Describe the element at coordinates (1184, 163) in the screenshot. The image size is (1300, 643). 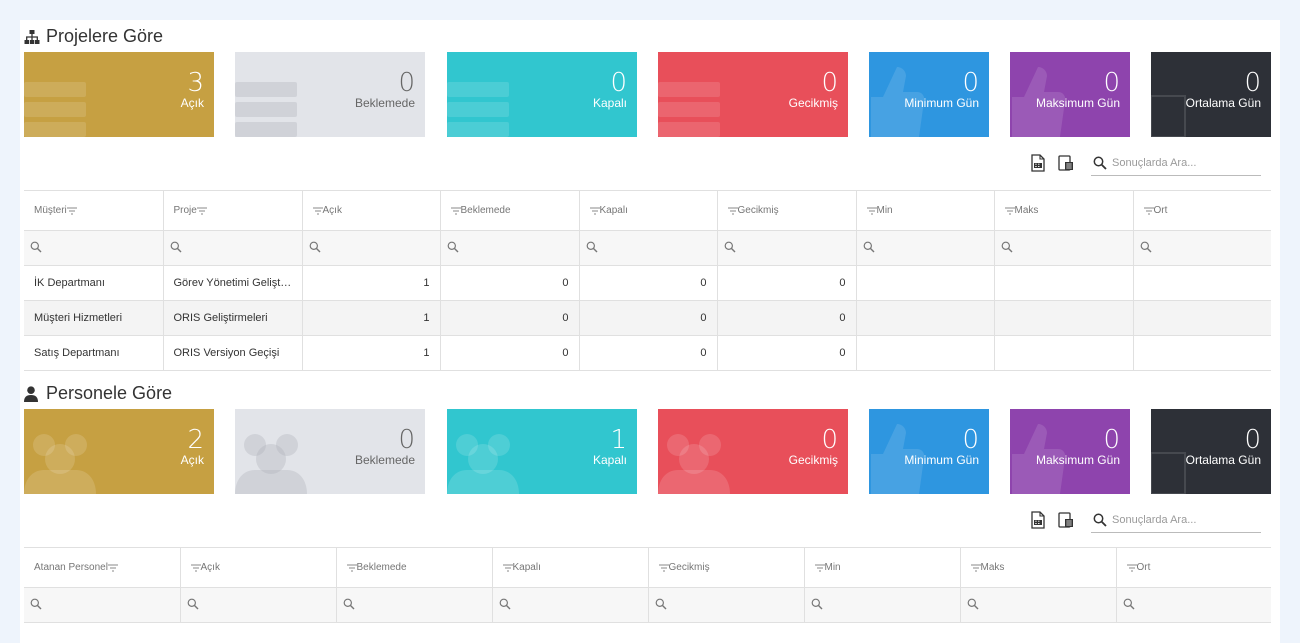
I see `projects-search-input` at that location.